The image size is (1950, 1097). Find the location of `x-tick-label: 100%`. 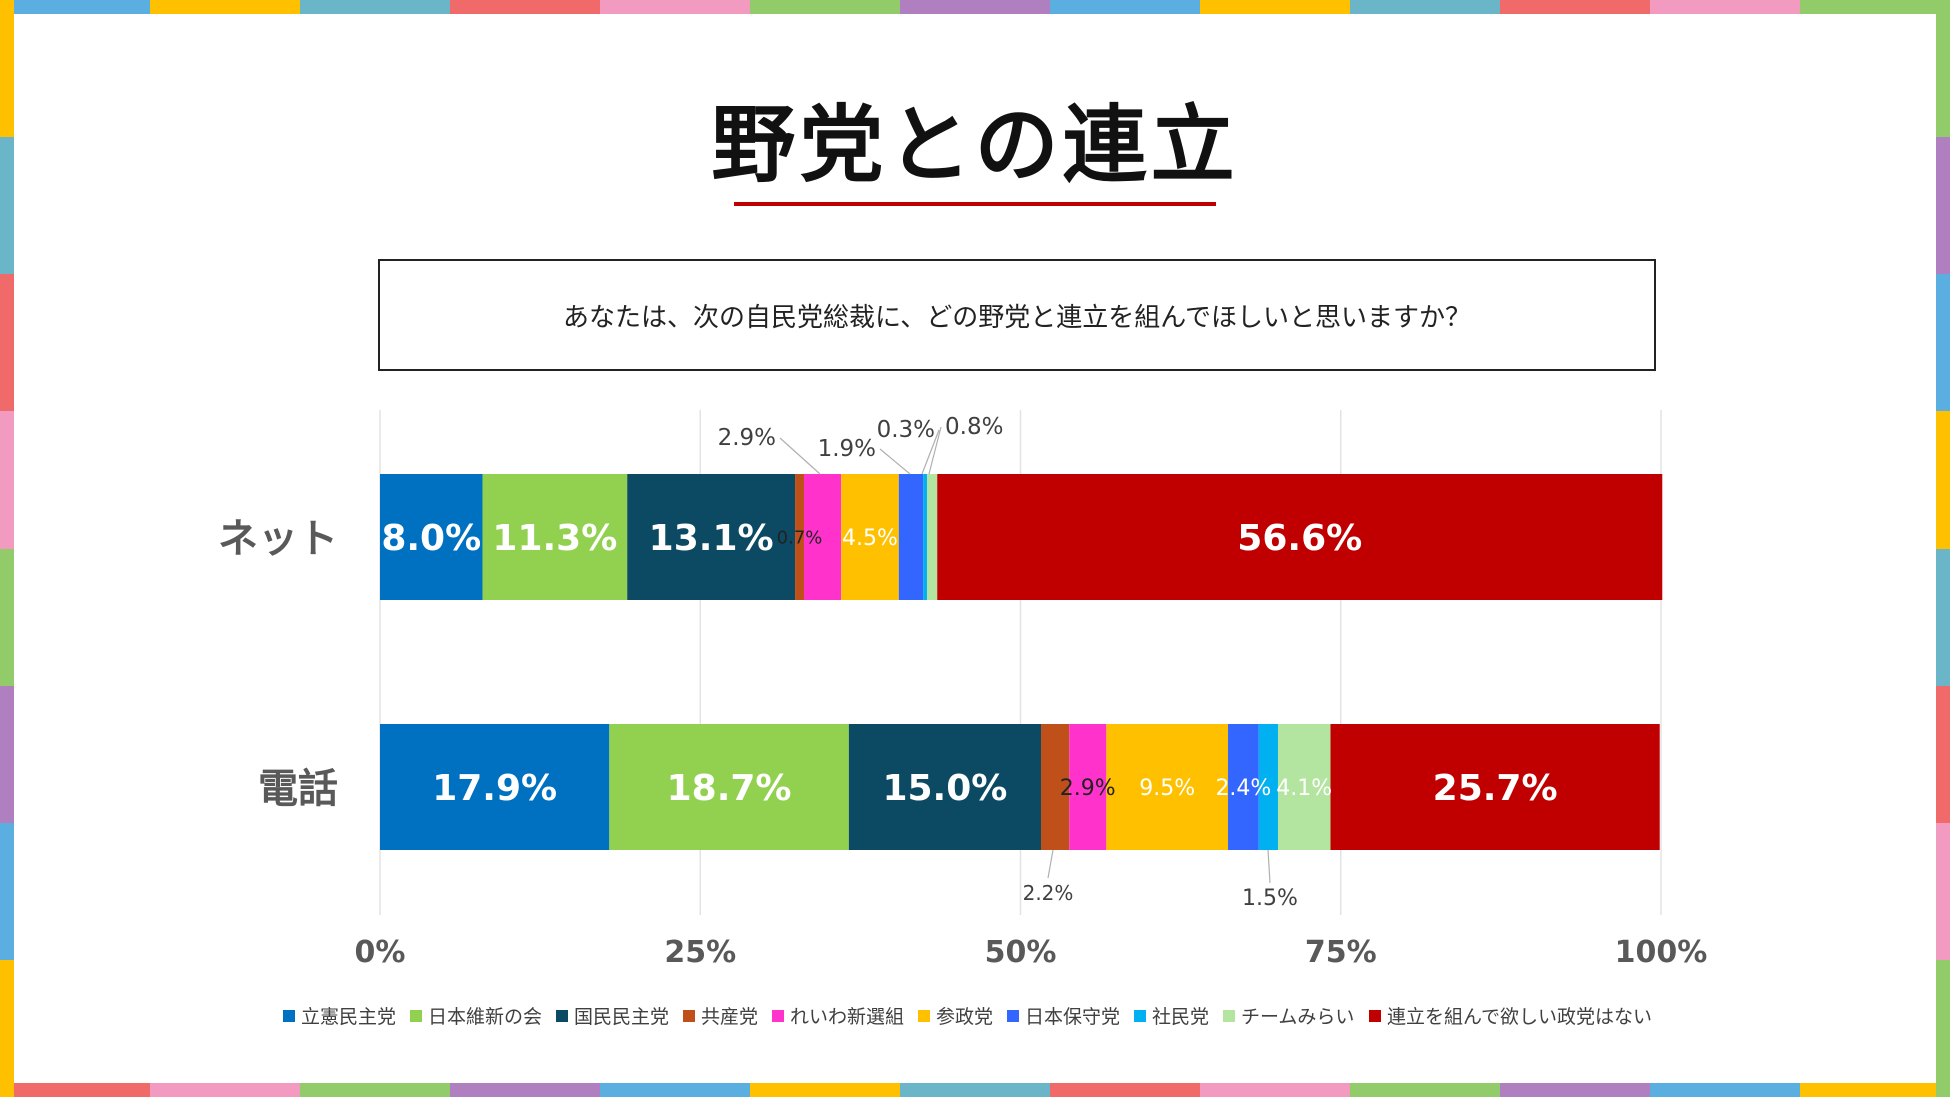

x-tick-label: 100% is located at coordinates (1661, 952).